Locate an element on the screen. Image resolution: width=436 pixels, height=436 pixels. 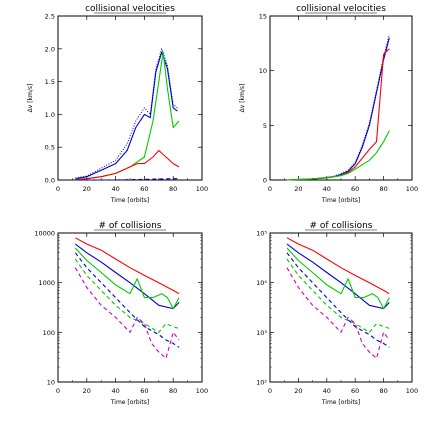
y-tick-label: 2.5 is located at coordinates (50, 17).